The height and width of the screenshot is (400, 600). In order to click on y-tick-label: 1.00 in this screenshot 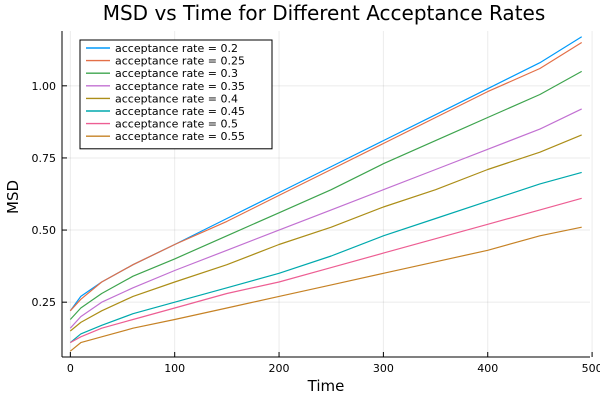, I will do `click(44, 86)`.